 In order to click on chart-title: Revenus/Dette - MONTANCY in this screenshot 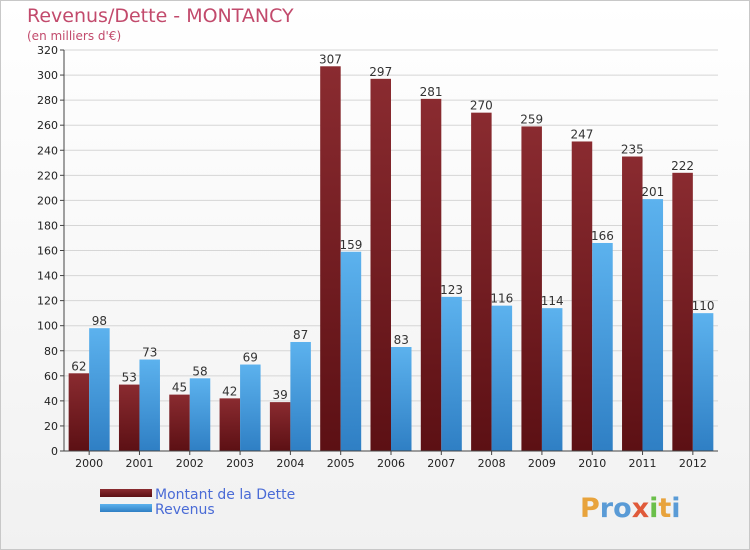, I will do `click(160, 16)`.